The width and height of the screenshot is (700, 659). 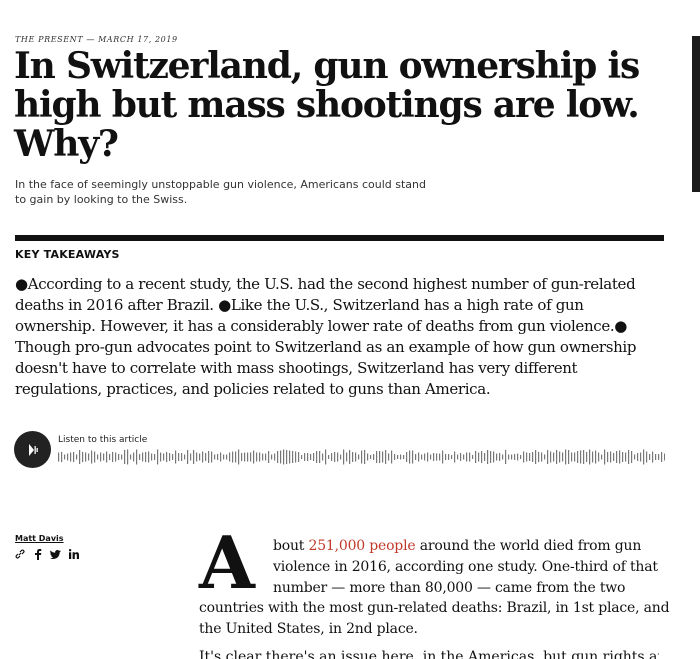 I want to click on article-line-5: the United States, in 2nd place., so click(x=308, y=629).